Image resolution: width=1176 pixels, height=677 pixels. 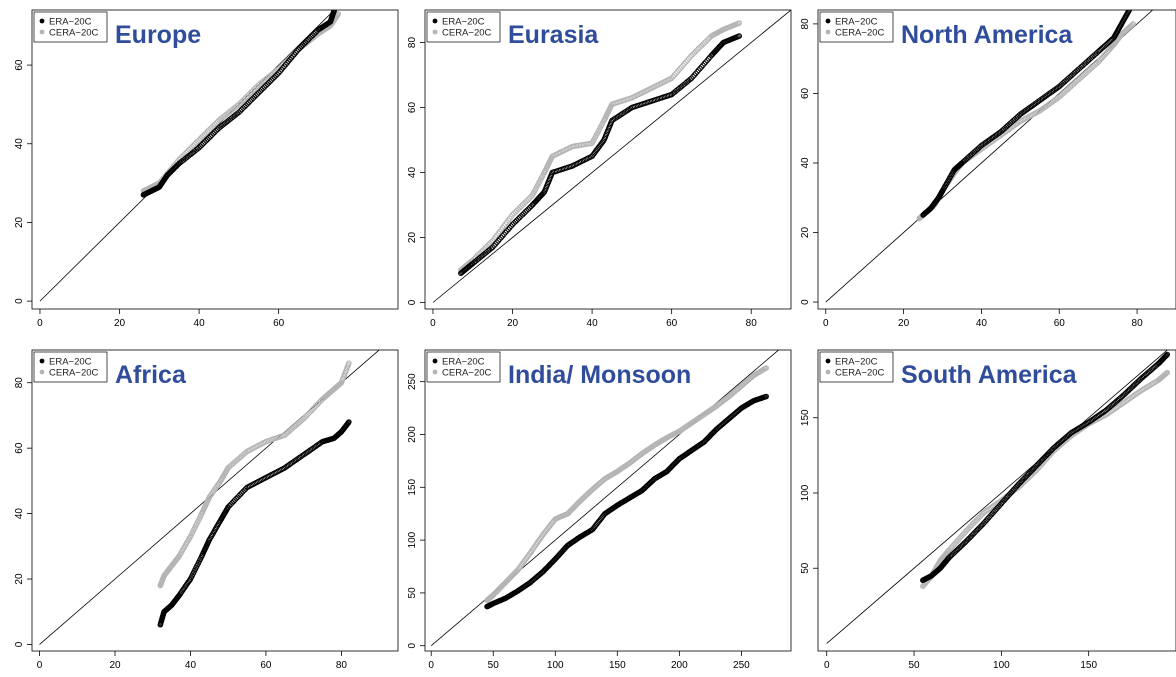 What do you see at coordinates (617, 665) in the screenshot?
I see `x-tick-label: 150` at bounding box center [617, 665].